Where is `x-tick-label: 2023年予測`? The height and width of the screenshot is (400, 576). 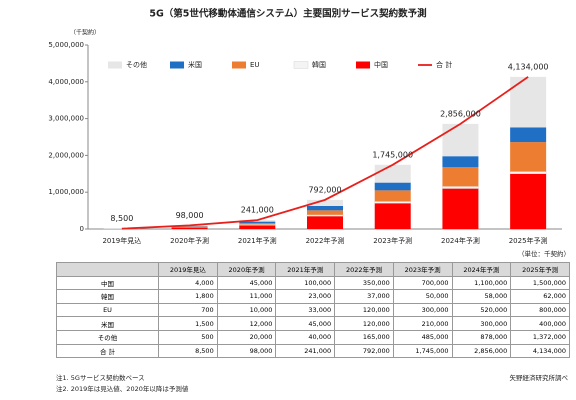
x-tick-label: 2023年予測 is located at coordinates (392, 240).